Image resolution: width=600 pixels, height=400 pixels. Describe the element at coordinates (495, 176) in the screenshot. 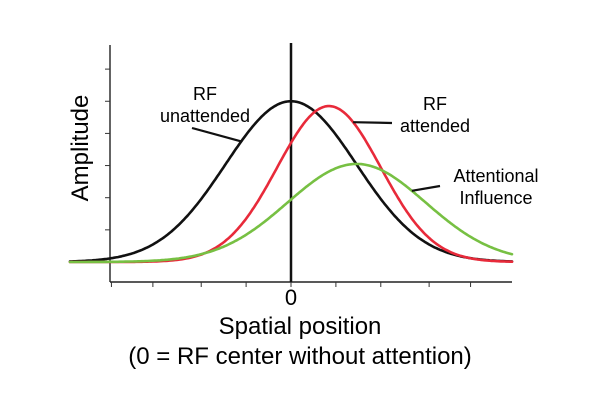

I see `series-influence-label-line: Attentional` at that location.